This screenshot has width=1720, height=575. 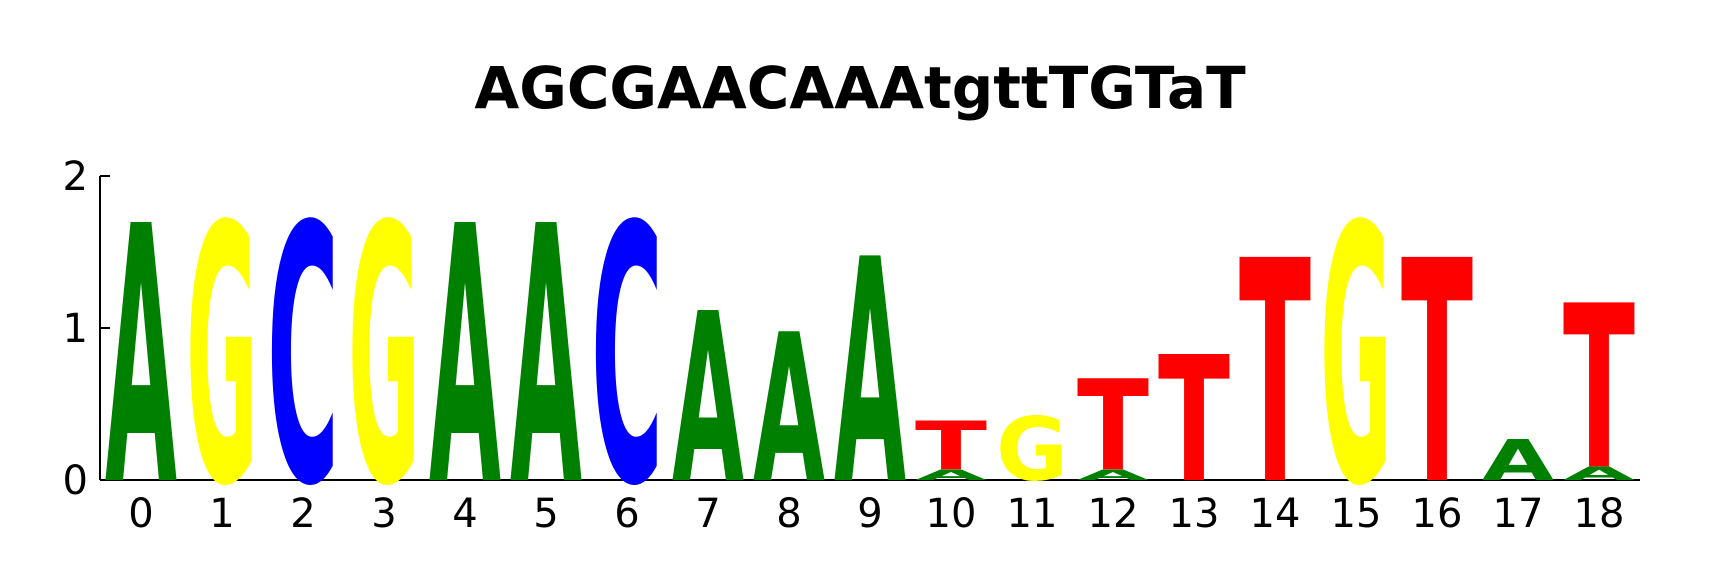 What do you see at coordinates (75, 481) in the screenshot?
I see `y-tick-label: 0` at bounding box center [75, 481].